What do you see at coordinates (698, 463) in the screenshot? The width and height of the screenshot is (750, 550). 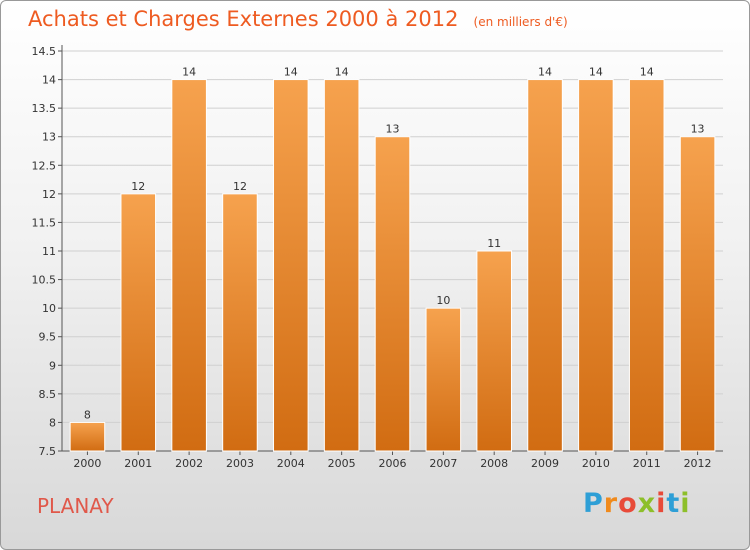 I see `x-tick-label: 2012` at bounding box center [698, 463].